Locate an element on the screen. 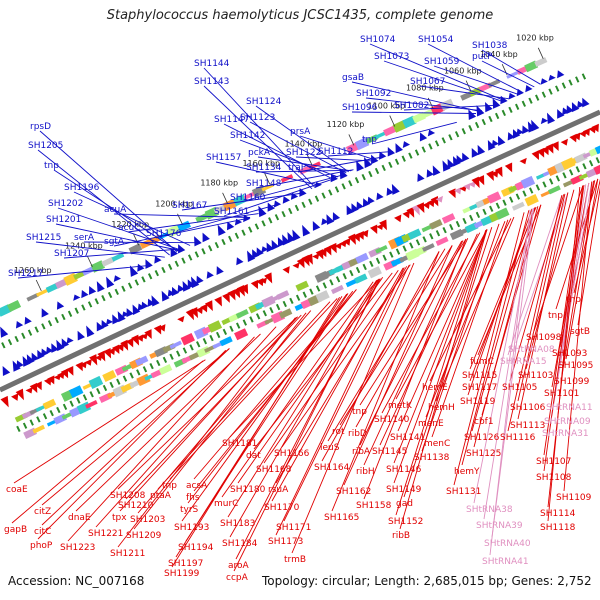 Image resolution: width=600 pixels, height=600 pixels. forward-gene-label: prsA is located at coordinates (300, 132).